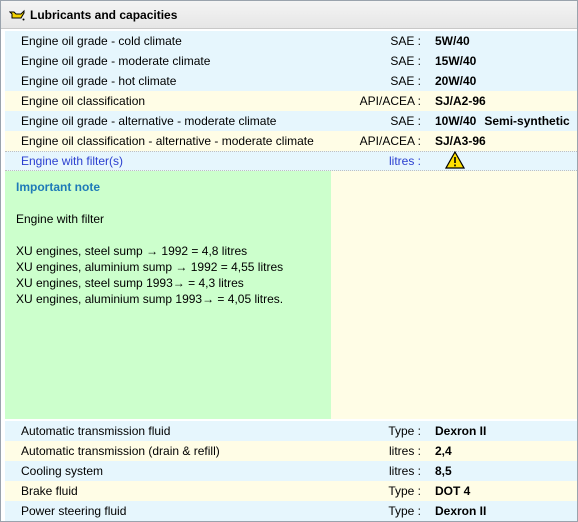 The image size is (578, 522). What do you see at coordinates (60, 219) in the screenshot?
I see `note-subtitle: Engine with filter` at bounding box center [60, 219].